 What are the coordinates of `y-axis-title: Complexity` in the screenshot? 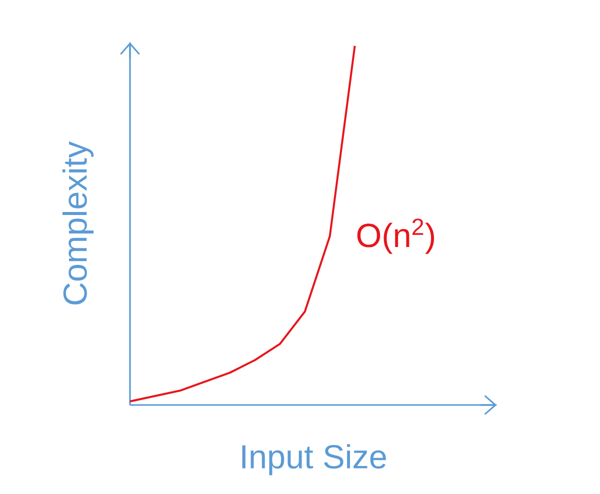 It's located at (78, 222).